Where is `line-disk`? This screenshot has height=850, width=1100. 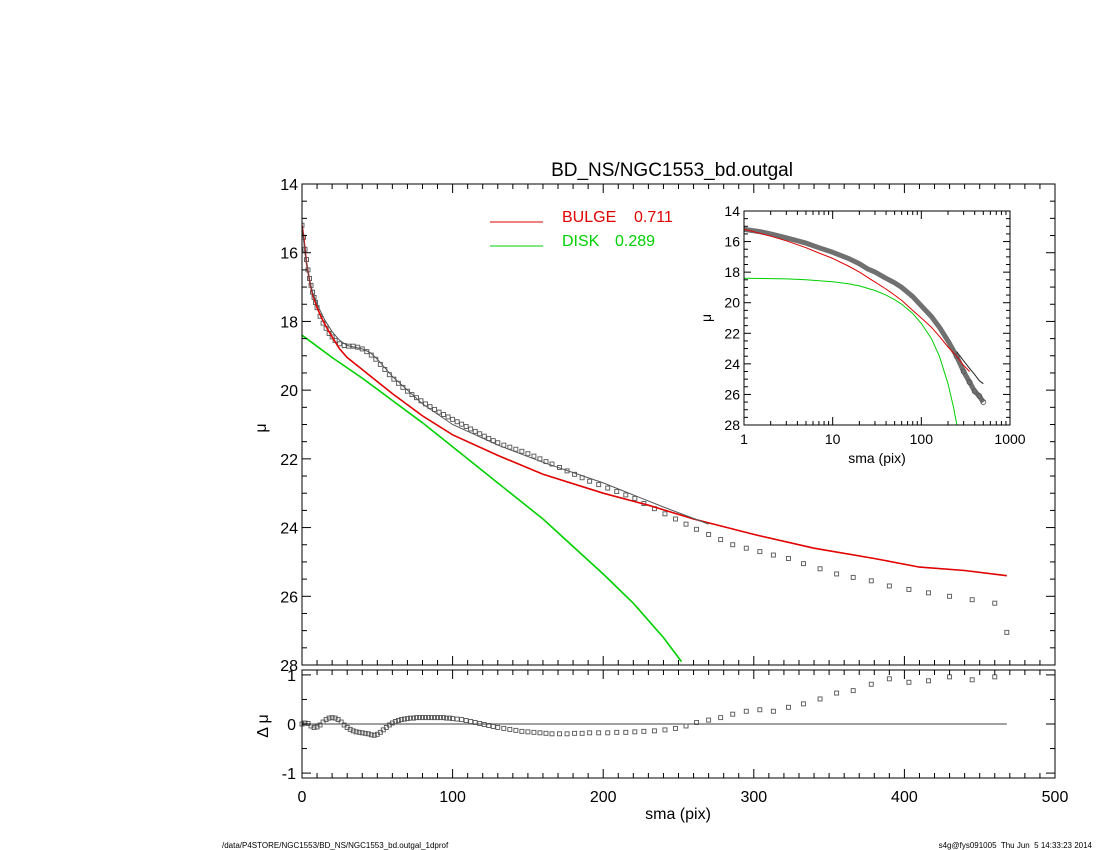
line-disk is located at coordinates (492, 498).